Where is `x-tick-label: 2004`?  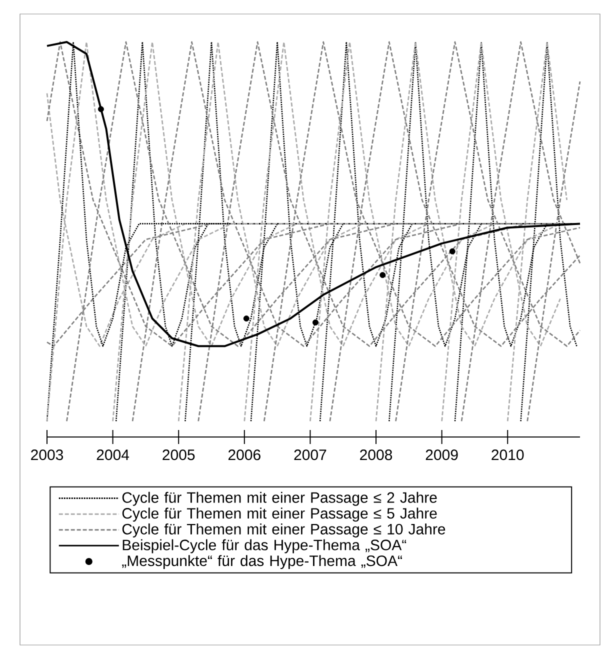
x-tick-label: 2004 is located at coordinates (113, 455).